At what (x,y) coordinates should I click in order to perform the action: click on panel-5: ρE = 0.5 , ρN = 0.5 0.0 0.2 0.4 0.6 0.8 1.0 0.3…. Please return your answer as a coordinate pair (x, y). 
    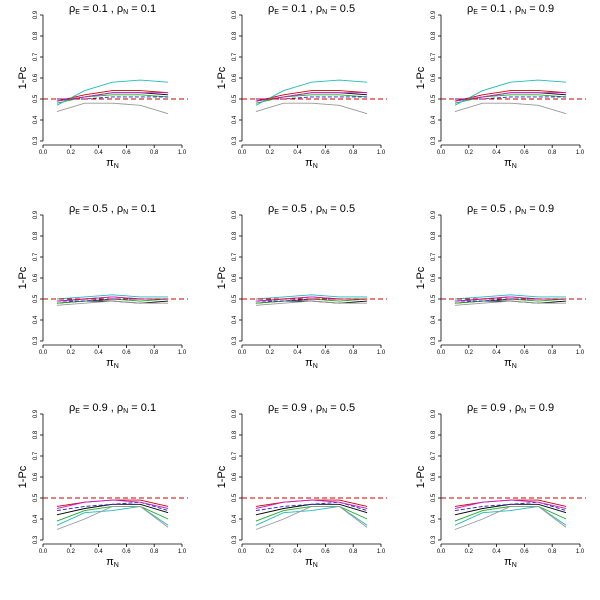
    Looking at the image, I should click on (301, 286).